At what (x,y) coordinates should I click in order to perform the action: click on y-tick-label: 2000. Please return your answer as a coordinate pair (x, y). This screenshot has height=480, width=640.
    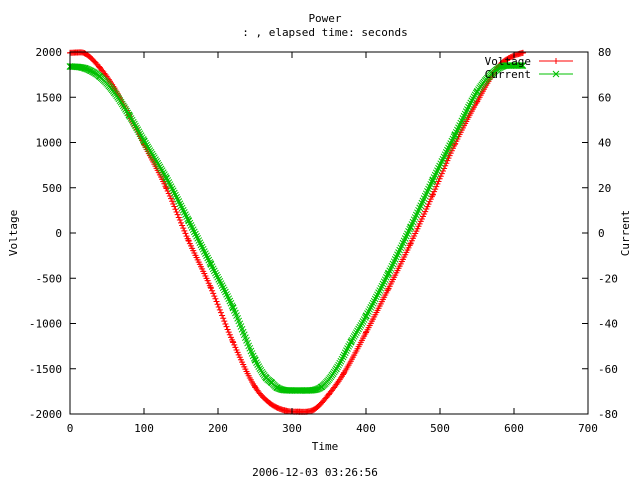
    Looking at the image, I should click on (49, 52).